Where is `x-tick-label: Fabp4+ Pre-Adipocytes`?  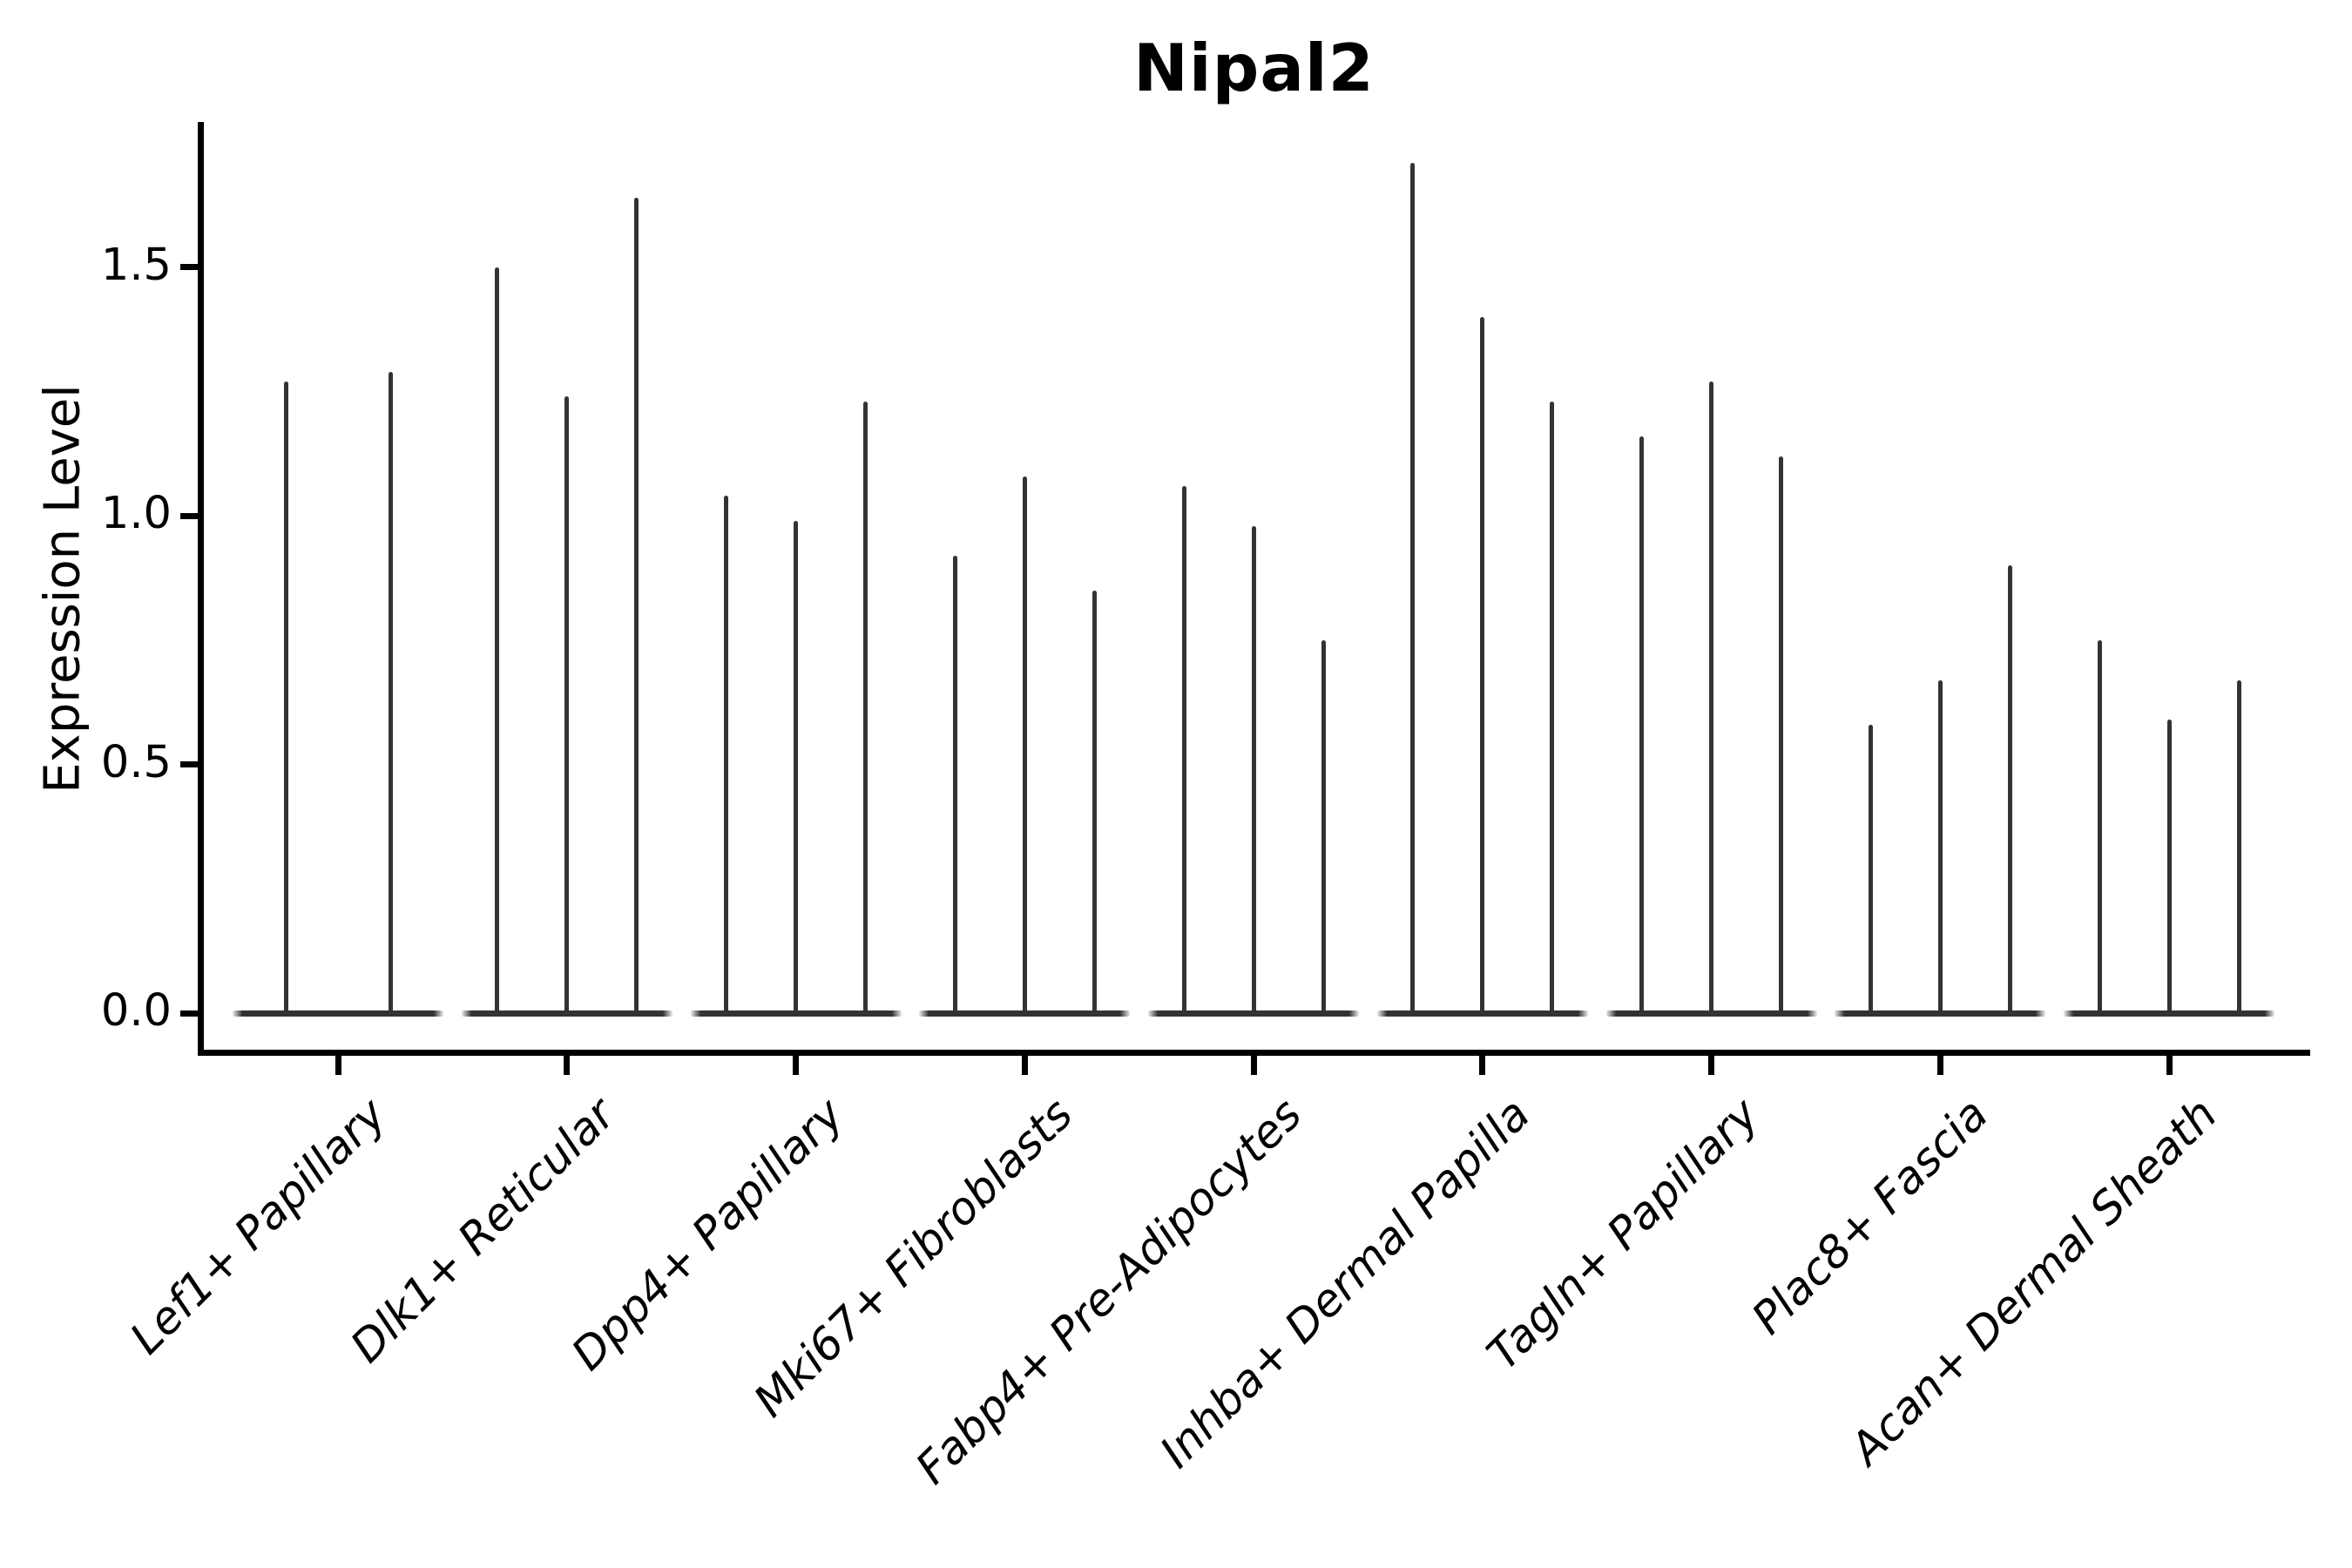
x-tick-label: Fabp4+ Pre-Adipocytes is located at coordinates (1109, 1292).